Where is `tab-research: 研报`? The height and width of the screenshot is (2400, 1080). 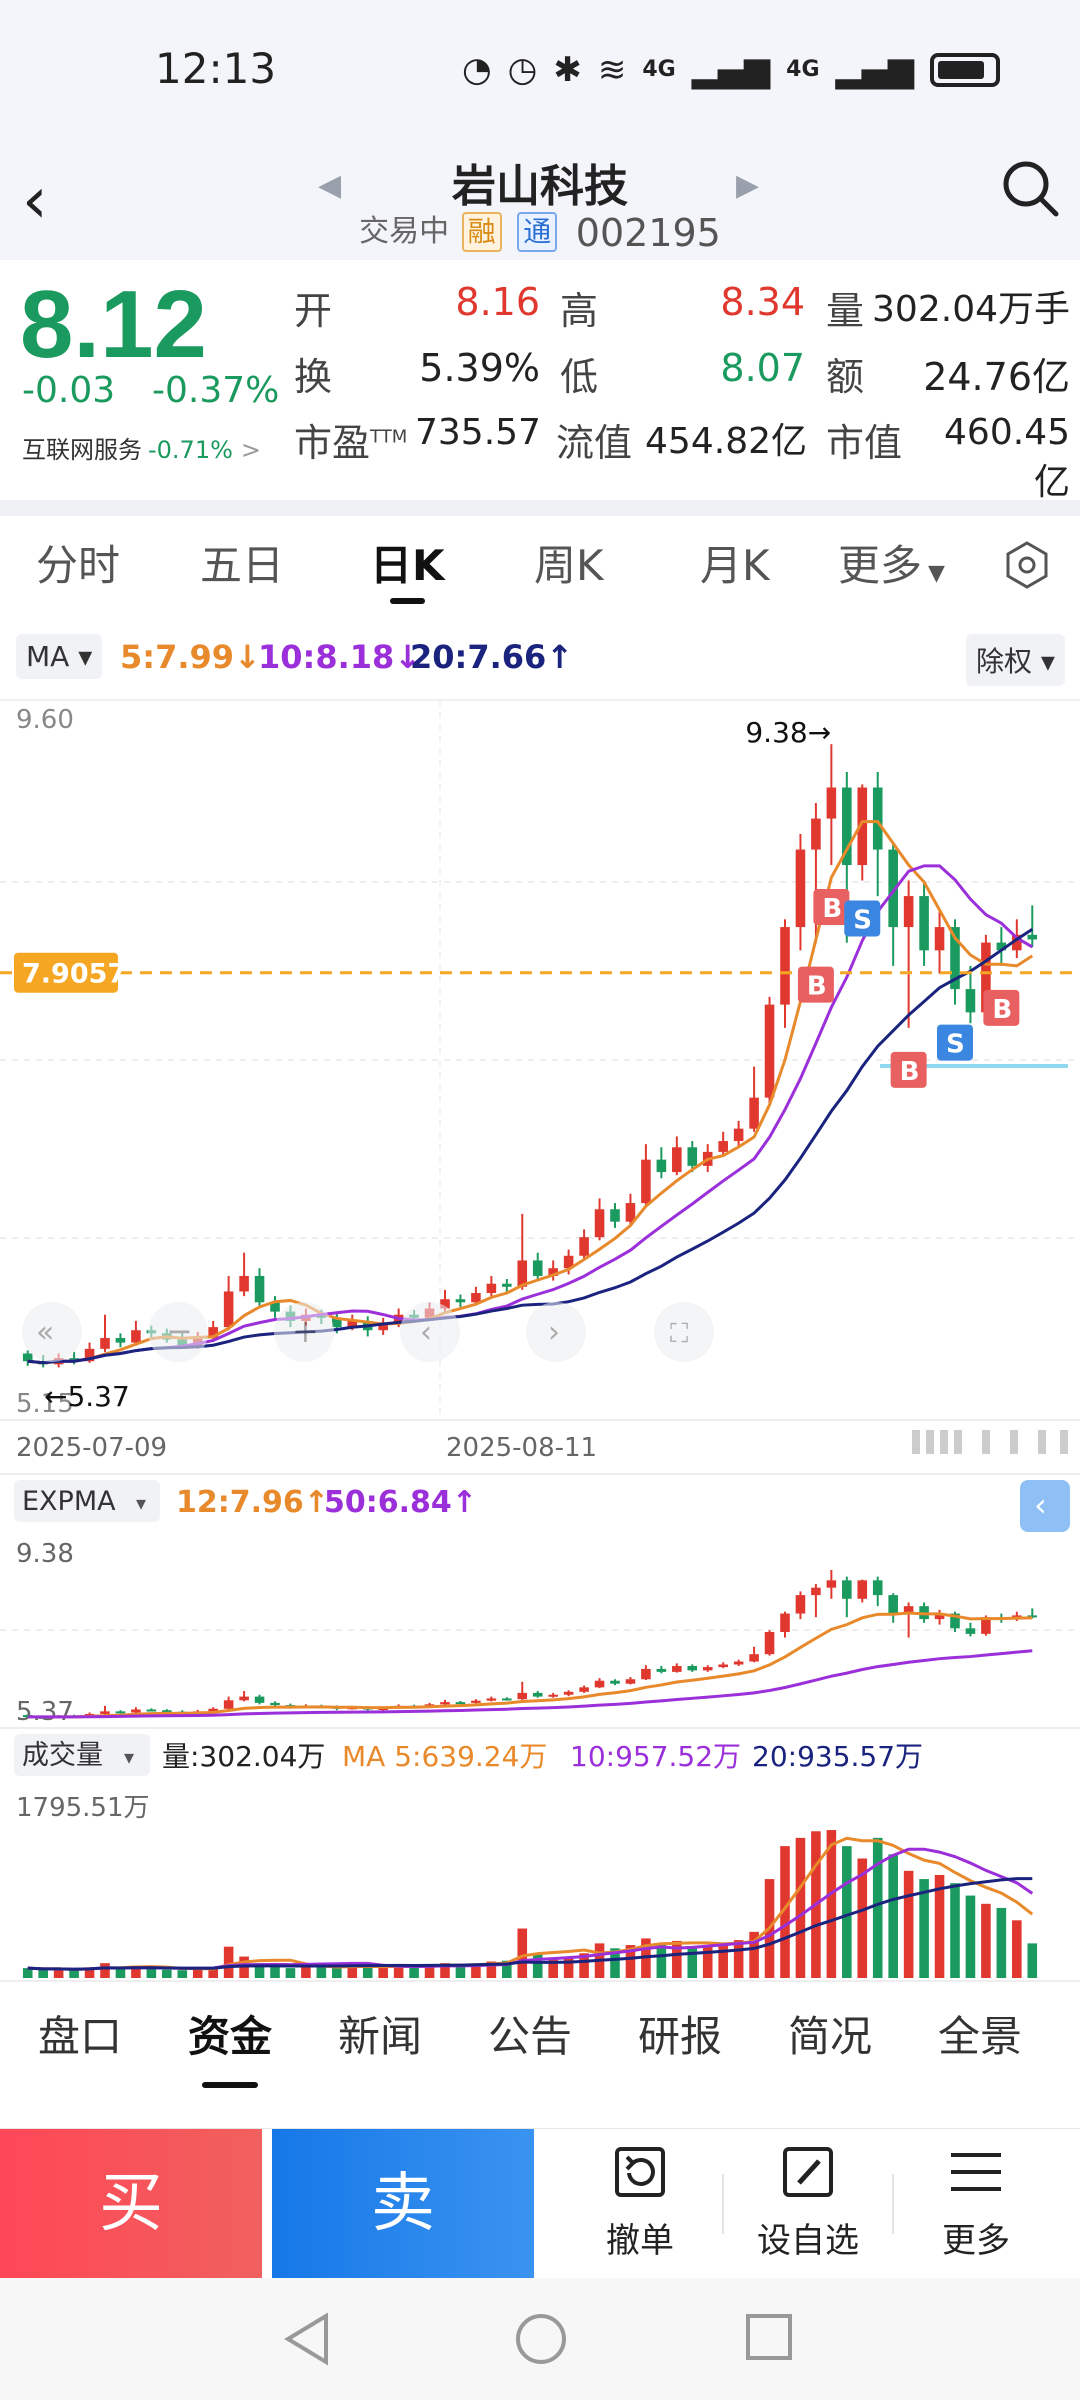 tab-research: 研报 is located at coordinates (680, 2036).